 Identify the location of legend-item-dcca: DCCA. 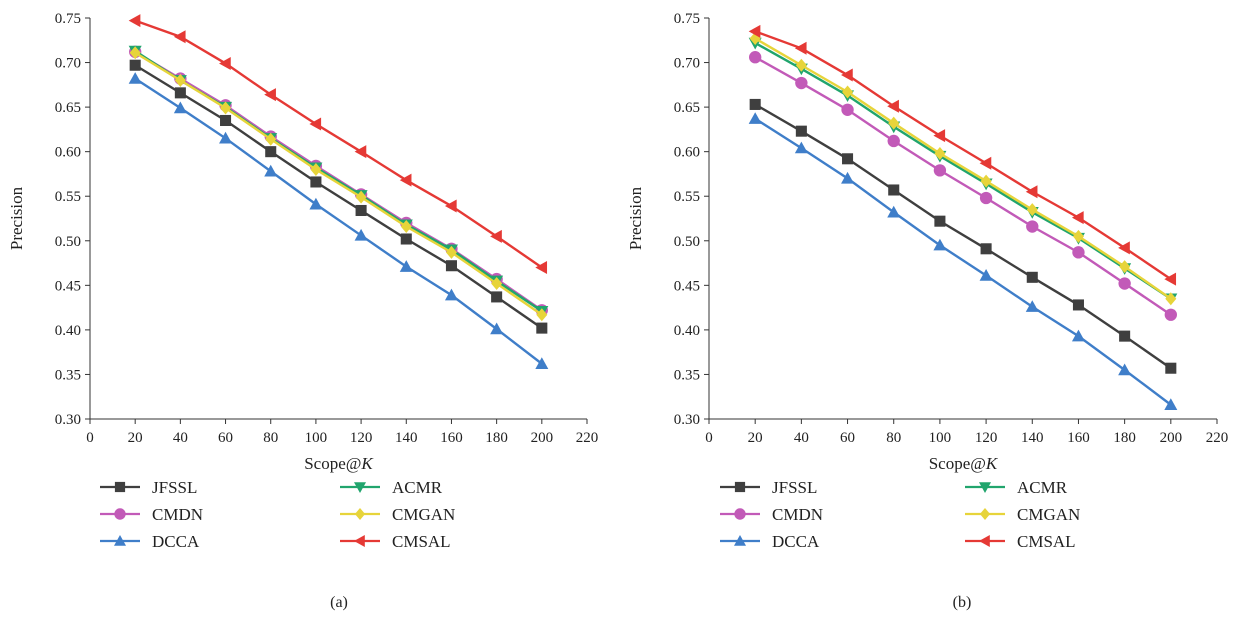
(150, 541).